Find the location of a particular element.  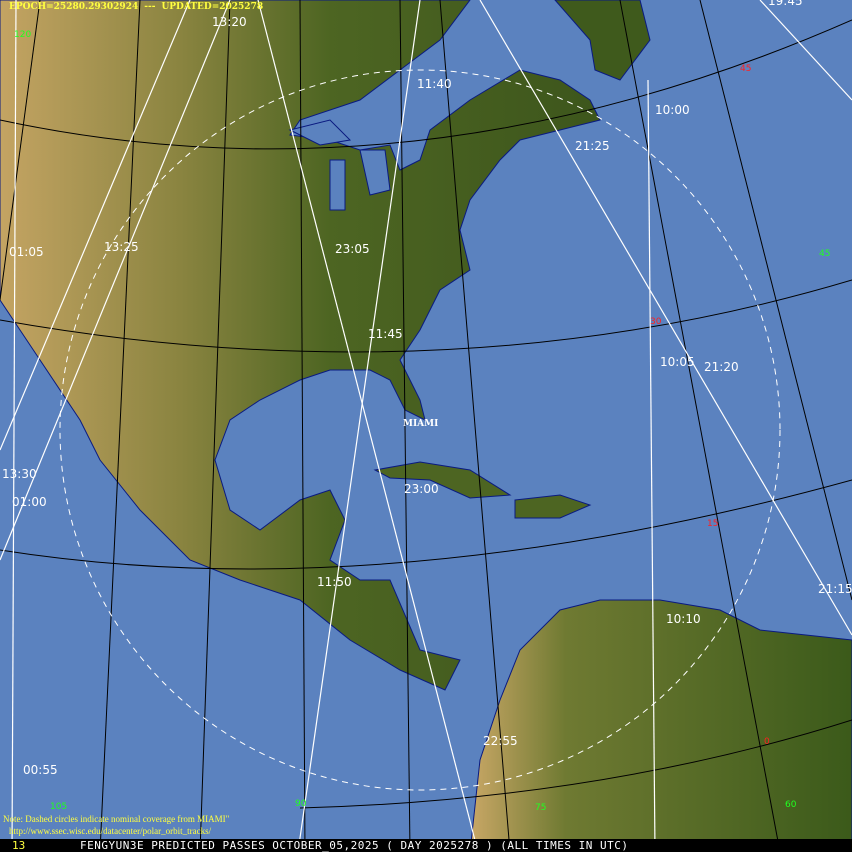

pass-time: 13:25 is located at coordinates (121, 247).